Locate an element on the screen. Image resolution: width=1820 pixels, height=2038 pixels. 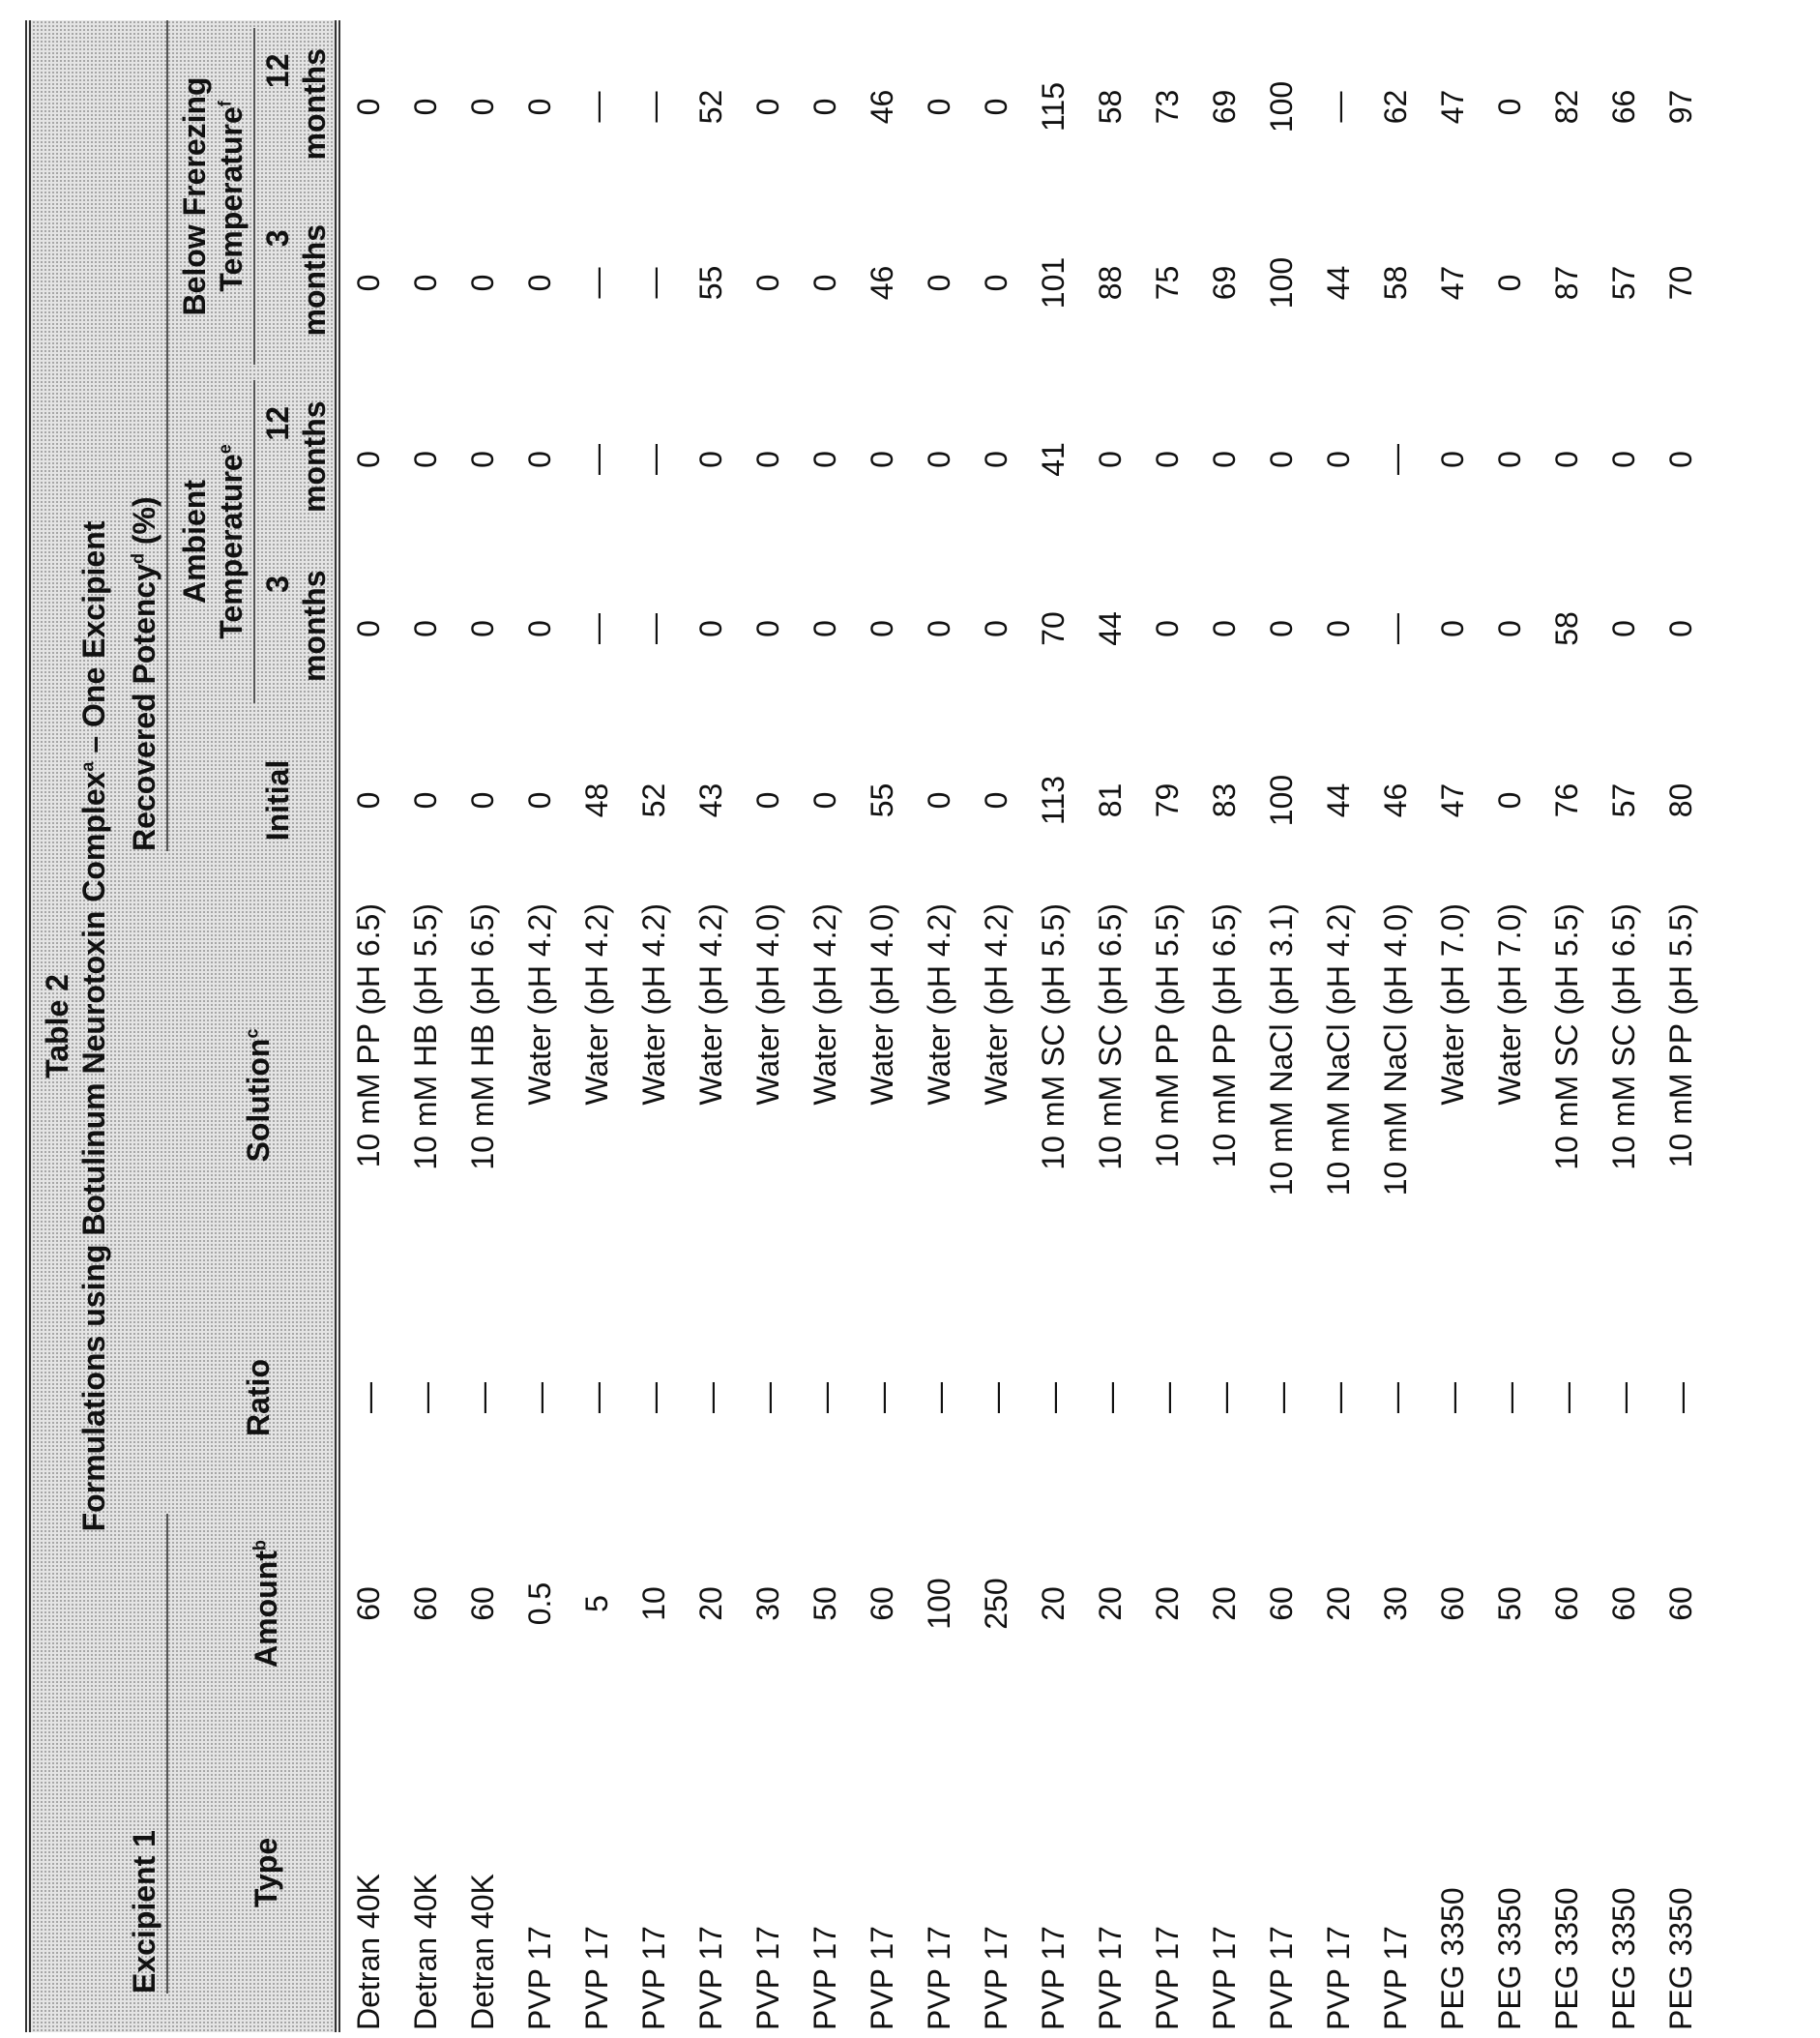
table-cell: 69 is located at coordinates (1224, 106).